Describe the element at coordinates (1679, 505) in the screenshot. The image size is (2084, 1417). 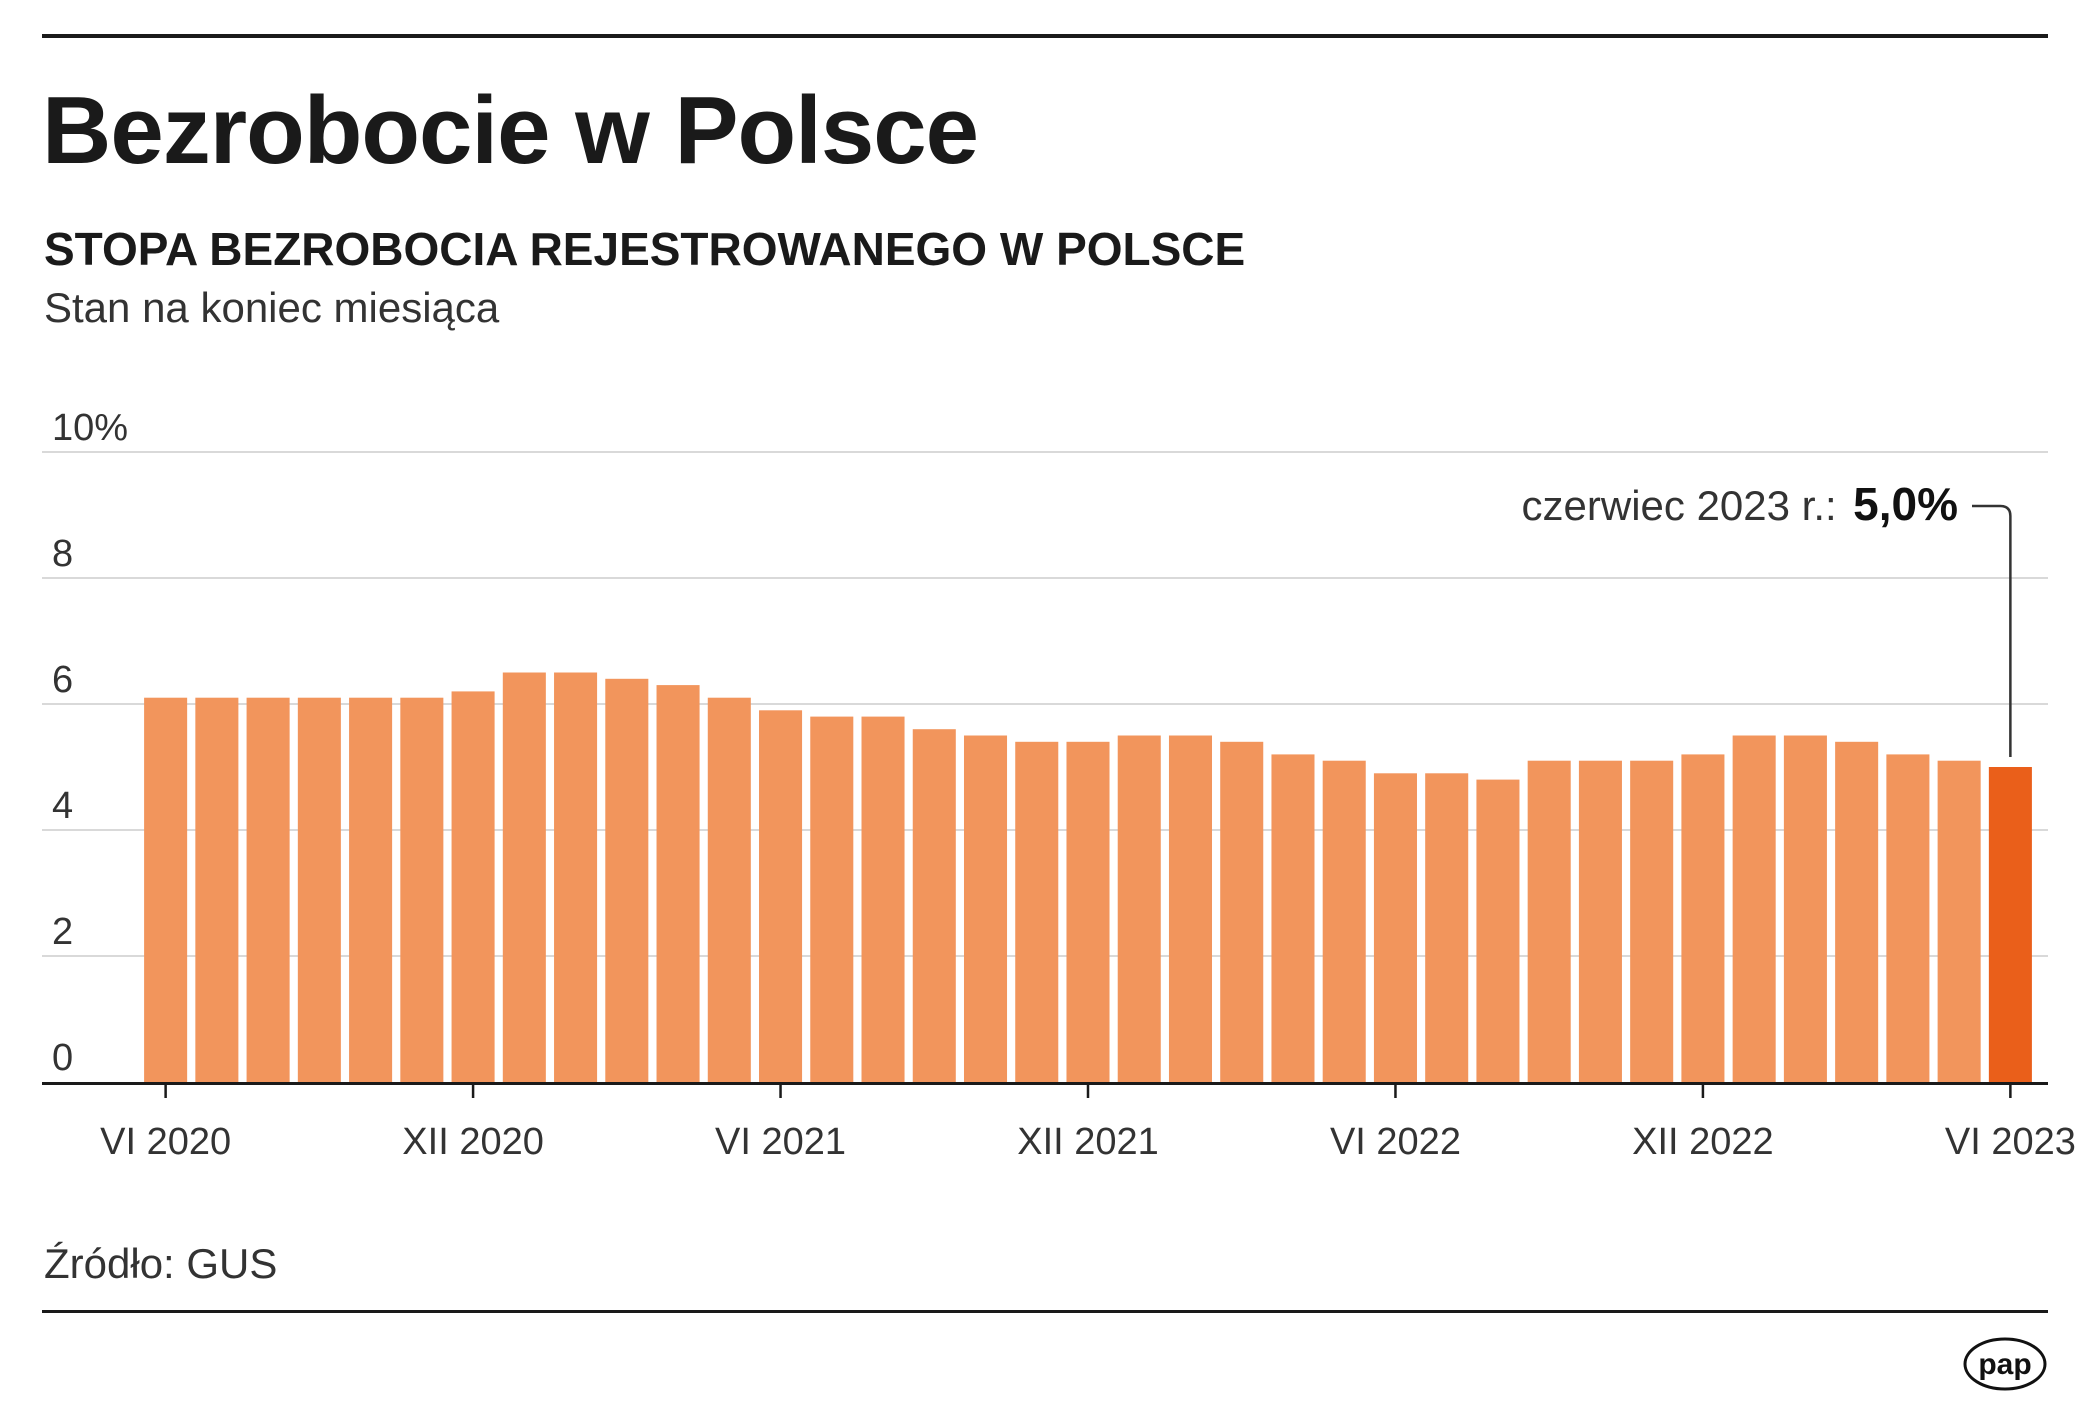
I see `annotation-label: czerwiec 2023 r.:` at that location.